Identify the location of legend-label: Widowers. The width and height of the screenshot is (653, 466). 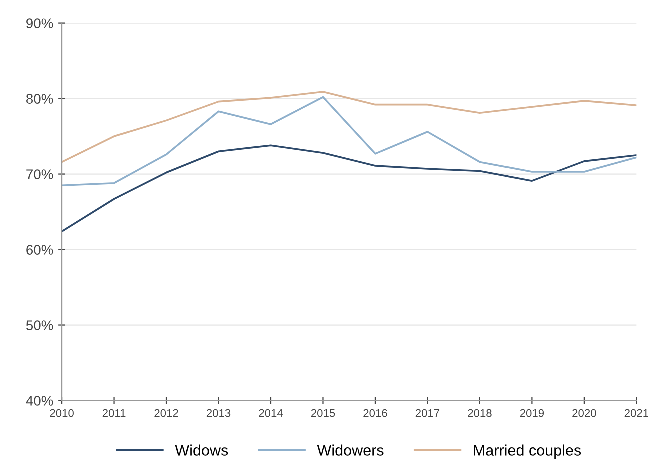
(350, 450).